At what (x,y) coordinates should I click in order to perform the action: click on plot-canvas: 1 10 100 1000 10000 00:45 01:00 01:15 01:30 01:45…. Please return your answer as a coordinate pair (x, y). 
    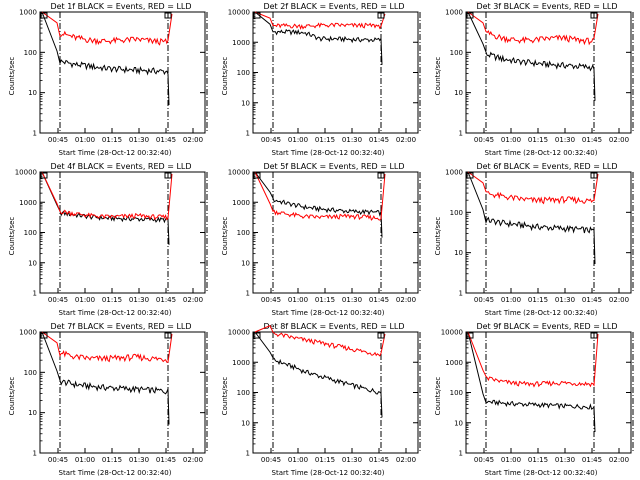
    Looking at the image, I should click on (324, 76).